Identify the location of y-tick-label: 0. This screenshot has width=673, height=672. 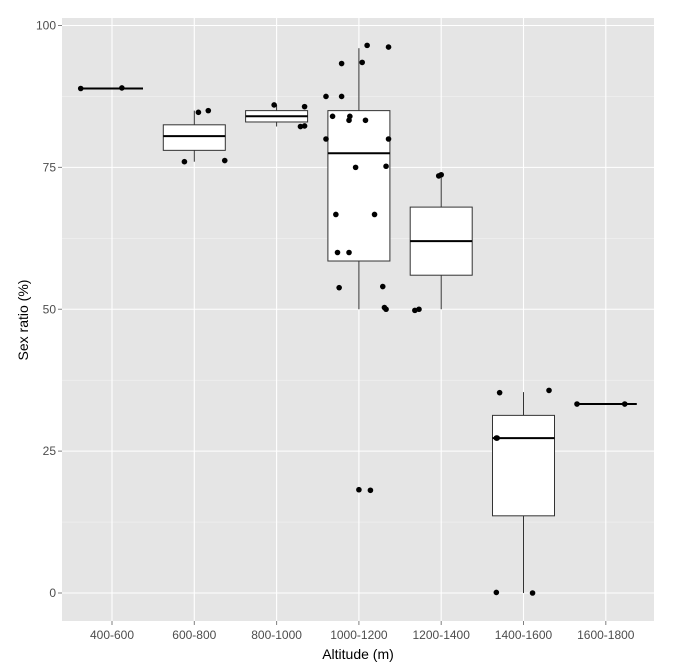
(52, 593).